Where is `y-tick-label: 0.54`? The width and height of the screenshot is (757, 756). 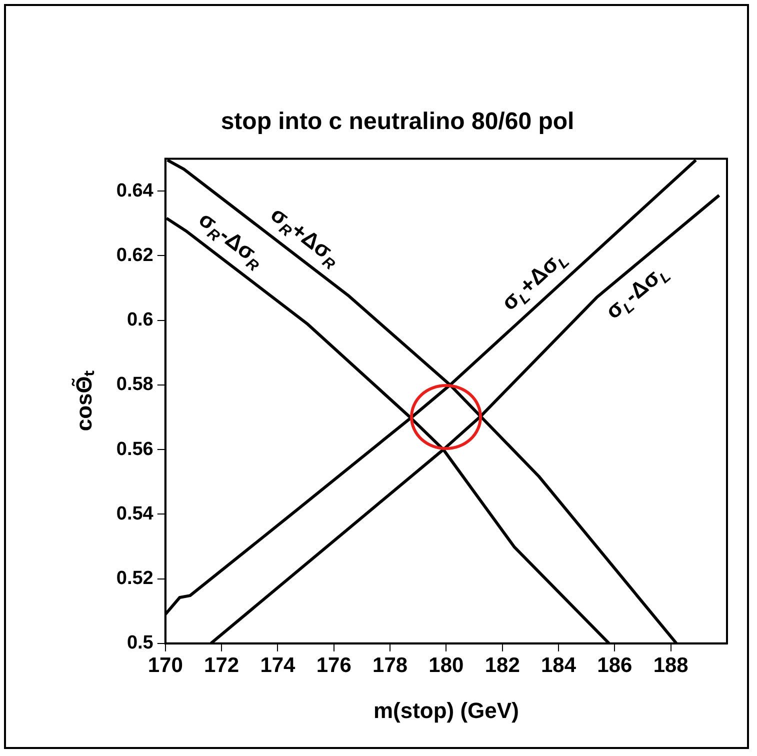
y-tick-label: 0.54 is located at coordinates (135, 513).